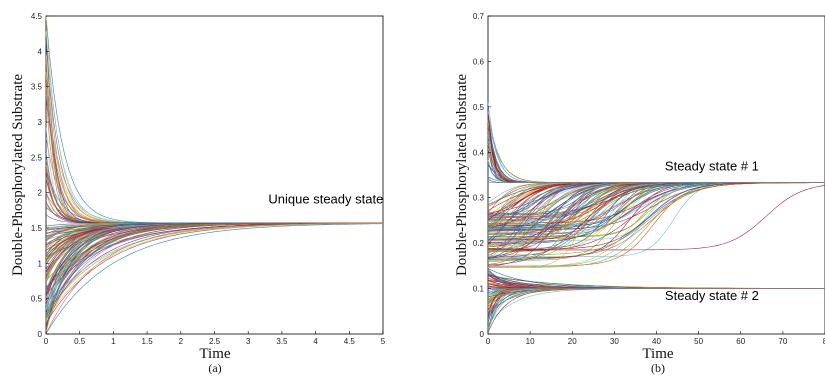  What do you see at coordinates (181, 341) in the screenshot?
I see `x-tick-label: 2` at bounding box center [181, 341].